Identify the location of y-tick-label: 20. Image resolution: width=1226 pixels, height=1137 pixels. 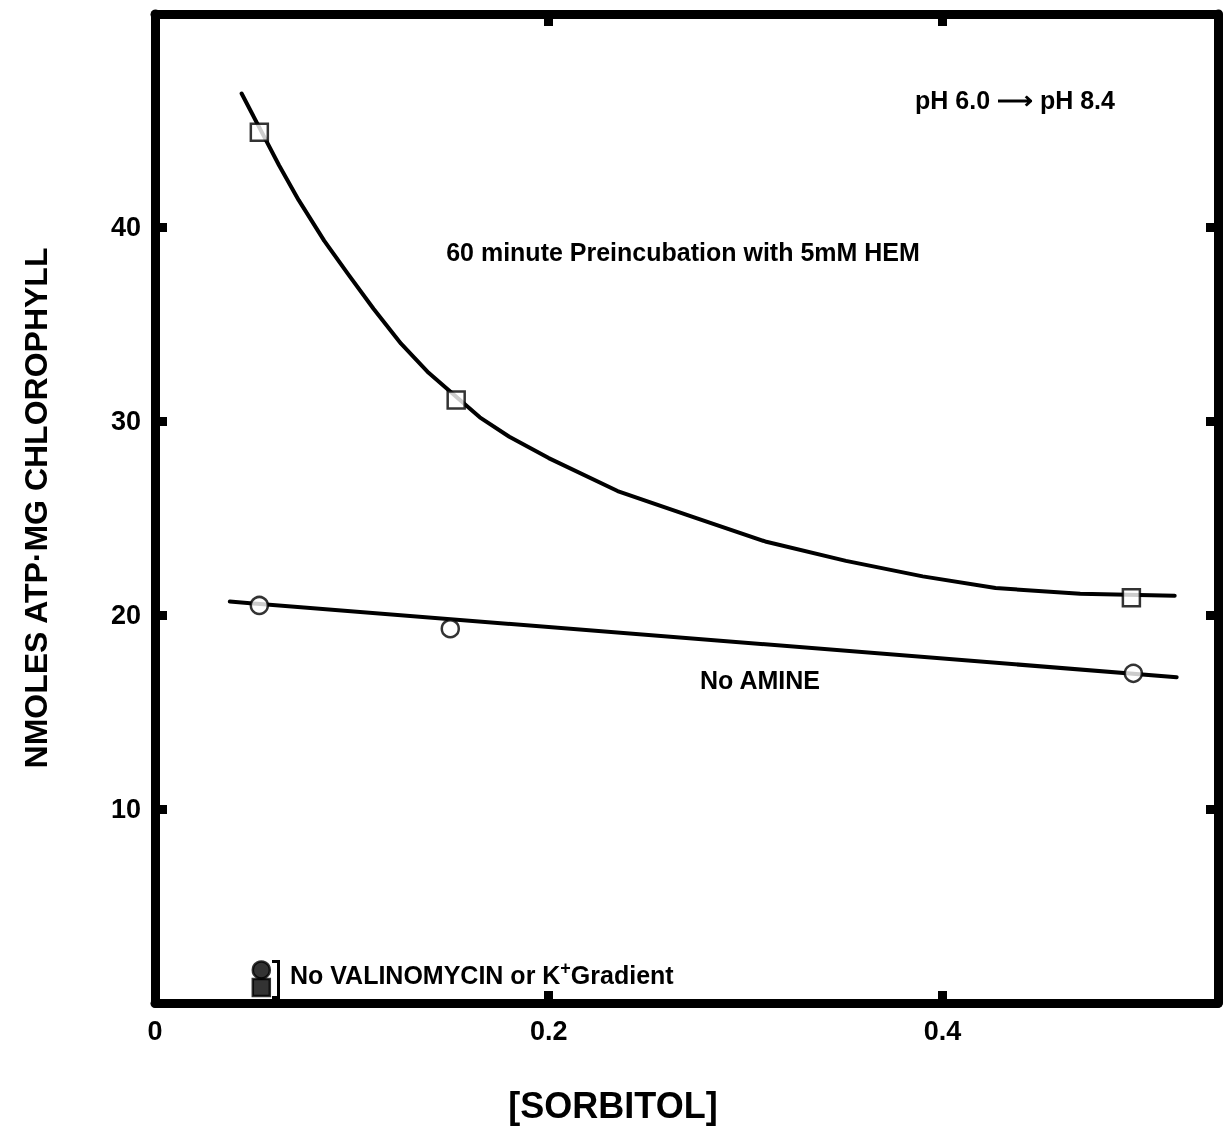
(125, 615).